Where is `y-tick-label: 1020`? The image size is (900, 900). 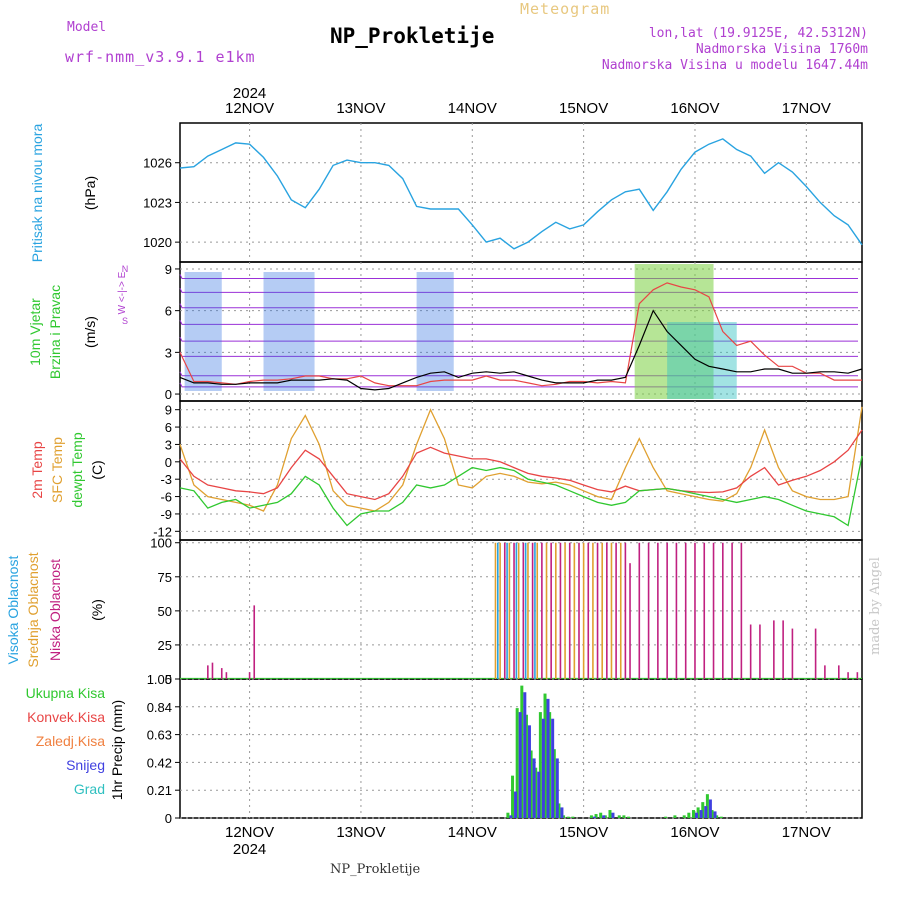 y-tick-label: 1020 is located at coordinates (157, 242).